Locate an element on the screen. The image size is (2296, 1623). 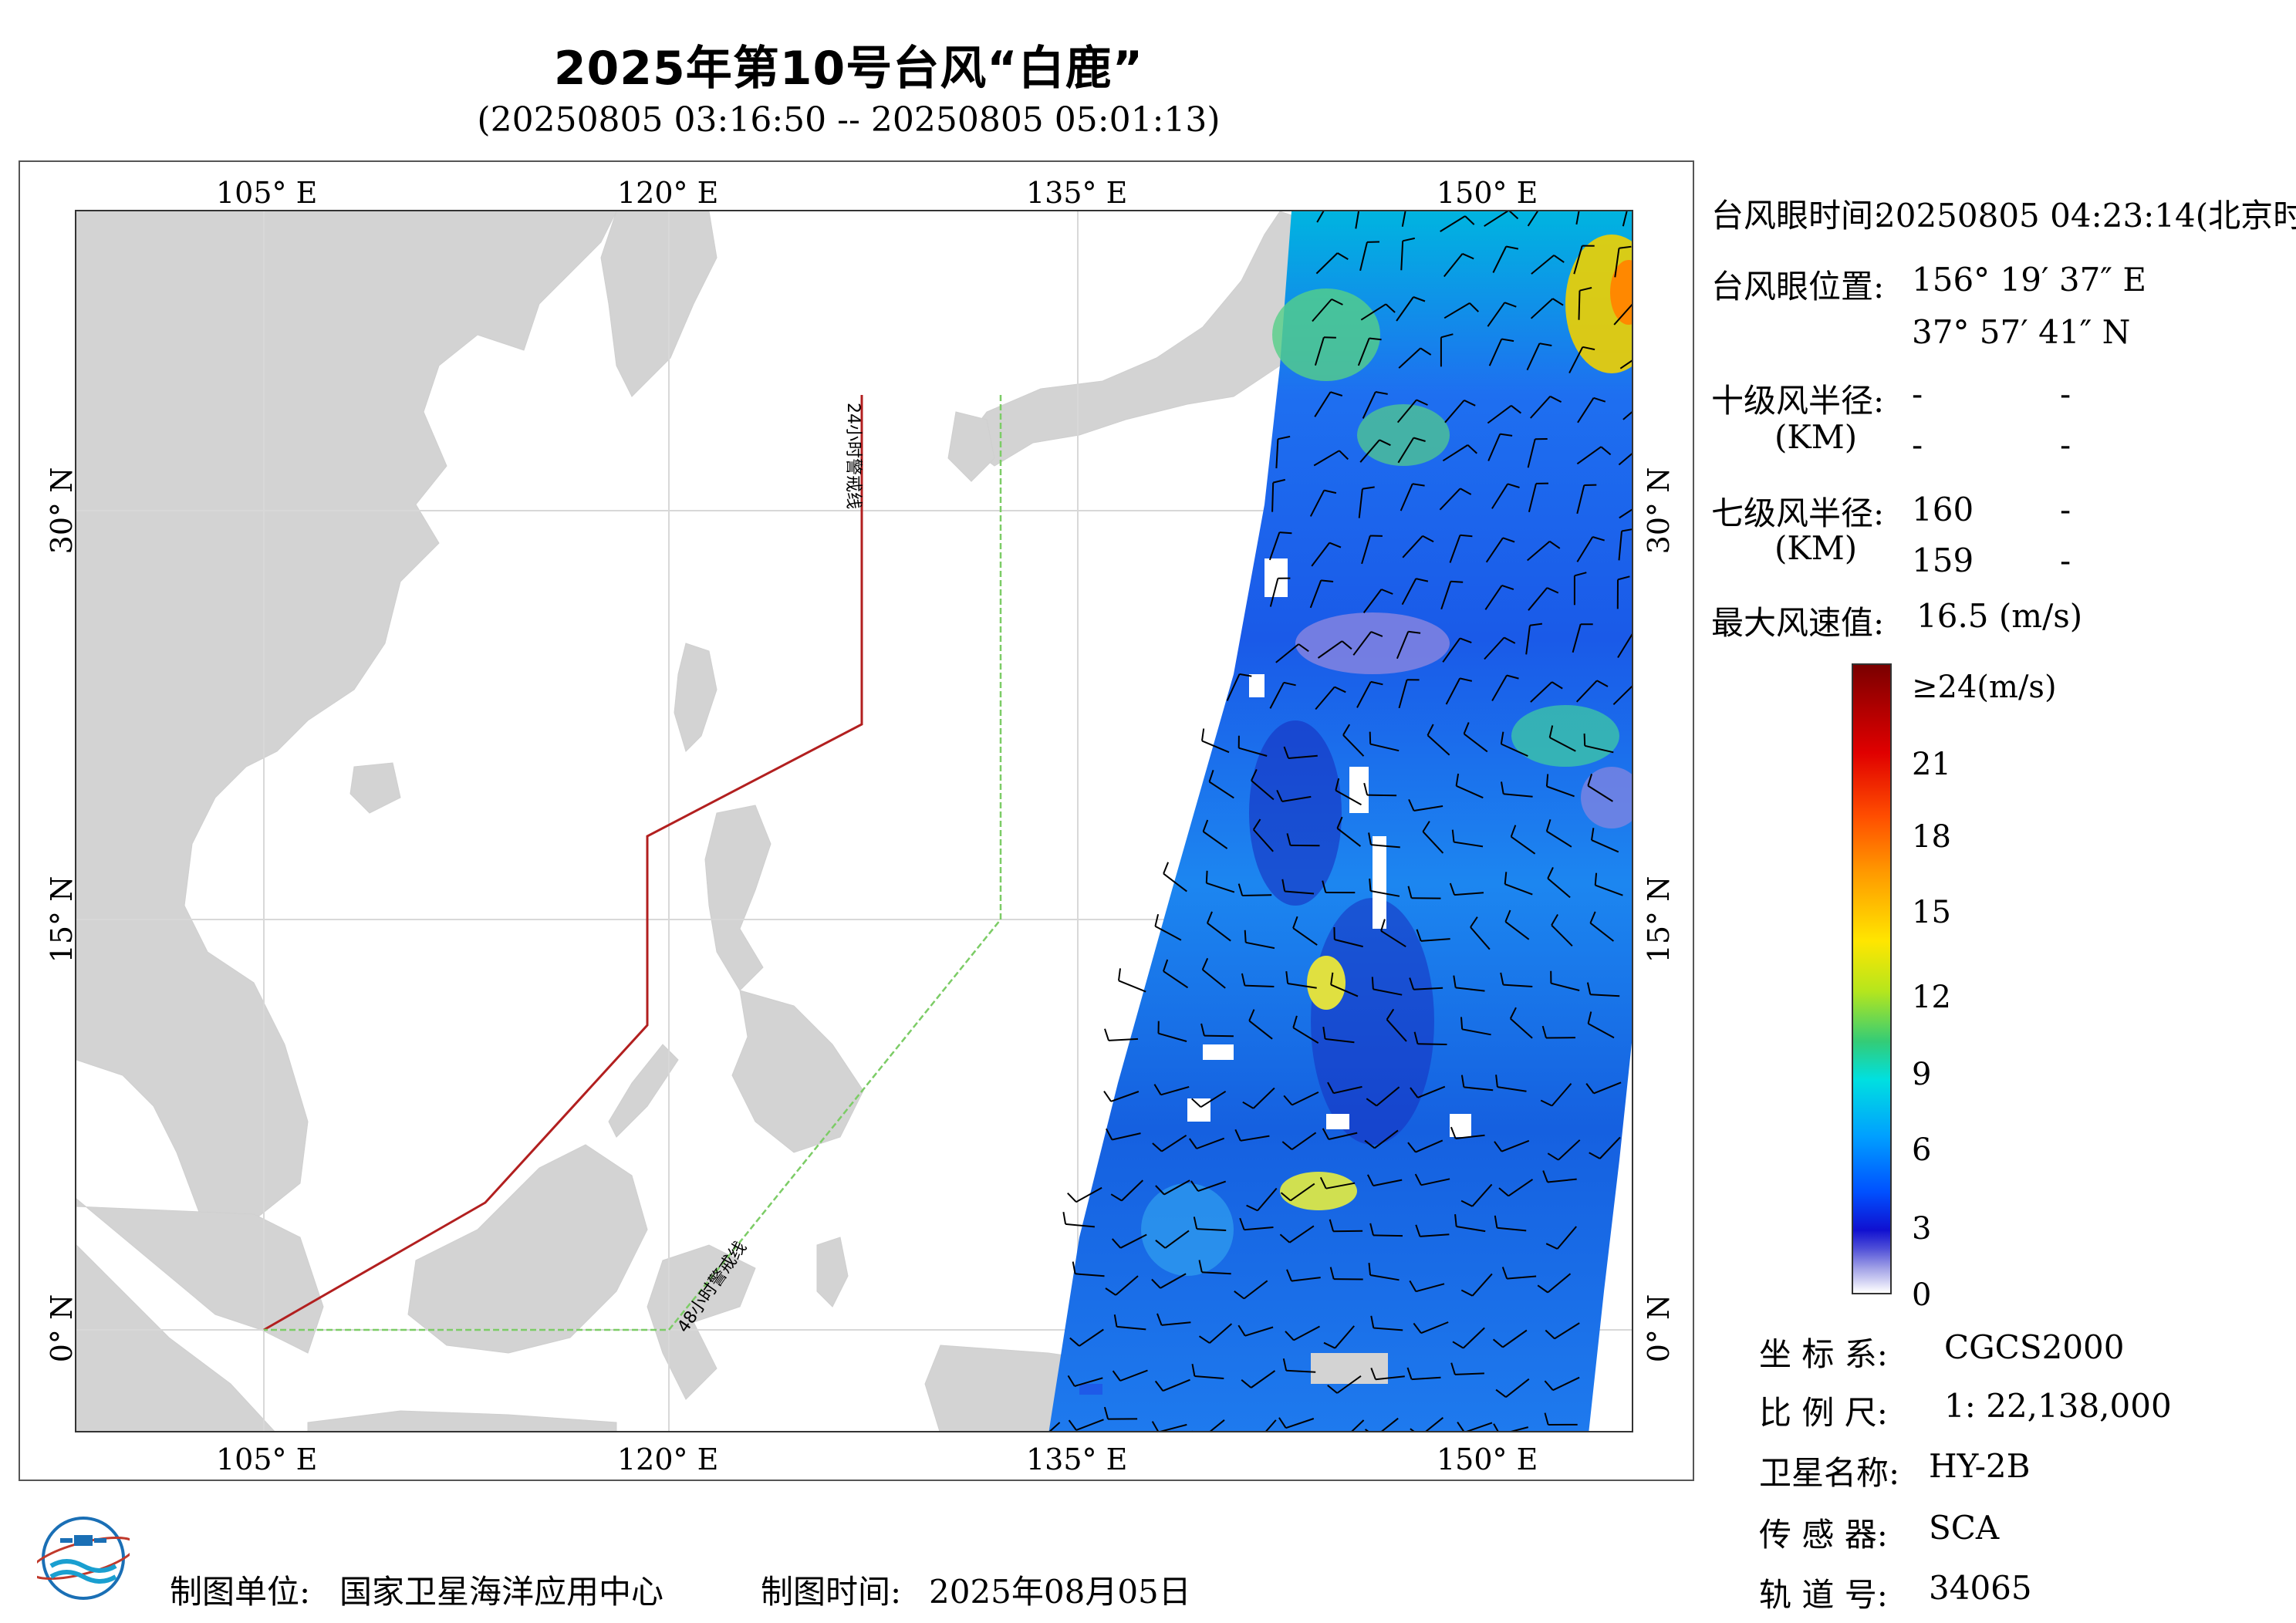
satellite-label: 卫星名称: is located at coordinates (1829, 1473).